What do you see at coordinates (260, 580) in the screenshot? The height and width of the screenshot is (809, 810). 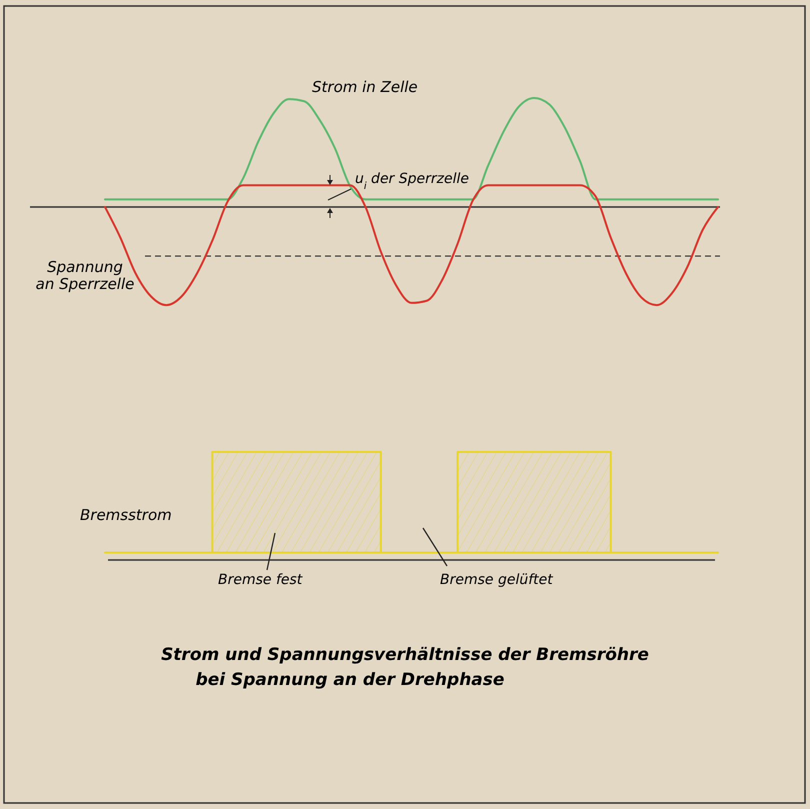 I see `text: Bremse fest` at bounding box center [260, 580].